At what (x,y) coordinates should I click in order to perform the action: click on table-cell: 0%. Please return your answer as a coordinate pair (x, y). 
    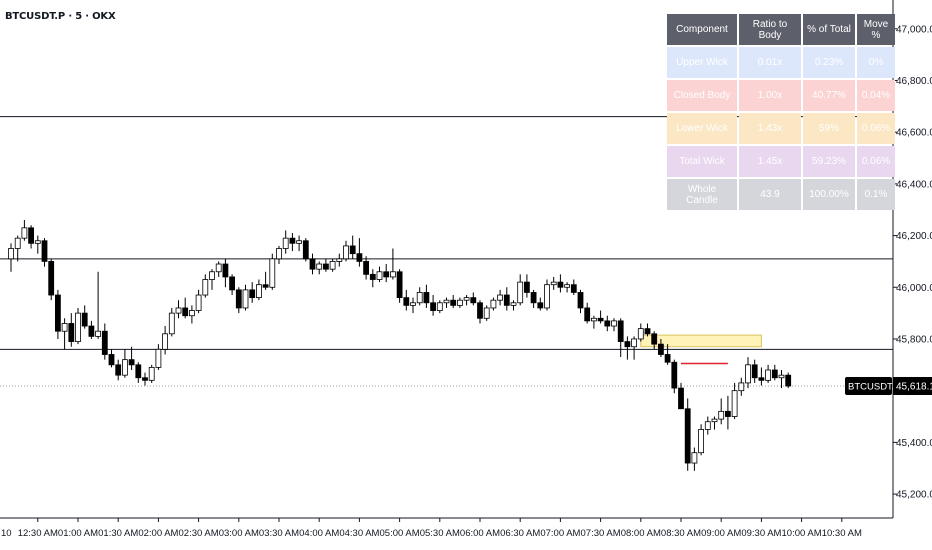
    Looking at the image, I should click on (876, 62).